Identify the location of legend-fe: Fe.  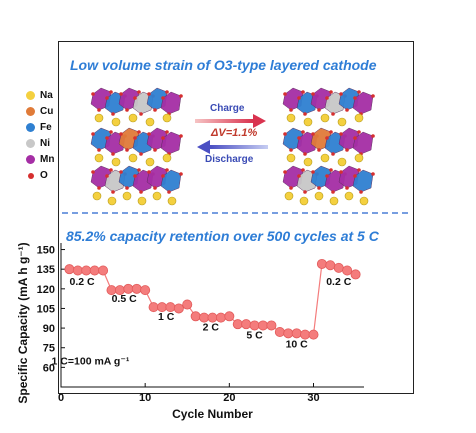
(39, 127).